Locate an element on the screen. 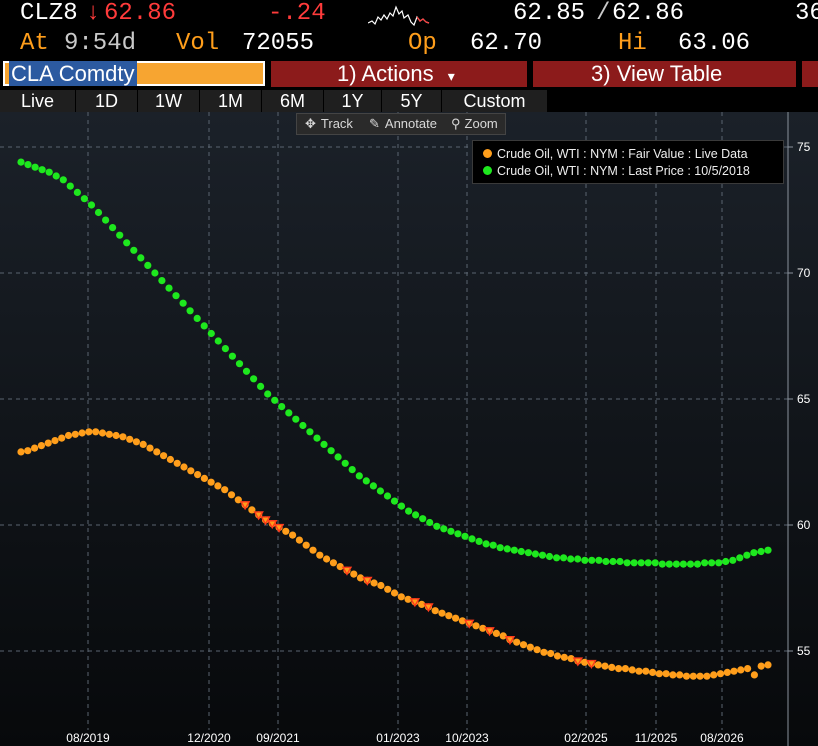 The height and width of the screenshot is (746, 818). quote-header-row: CLZ8 ↓ 62.86 -.24 62.85 / 62.86 36 is located at coordinates (409, 14).